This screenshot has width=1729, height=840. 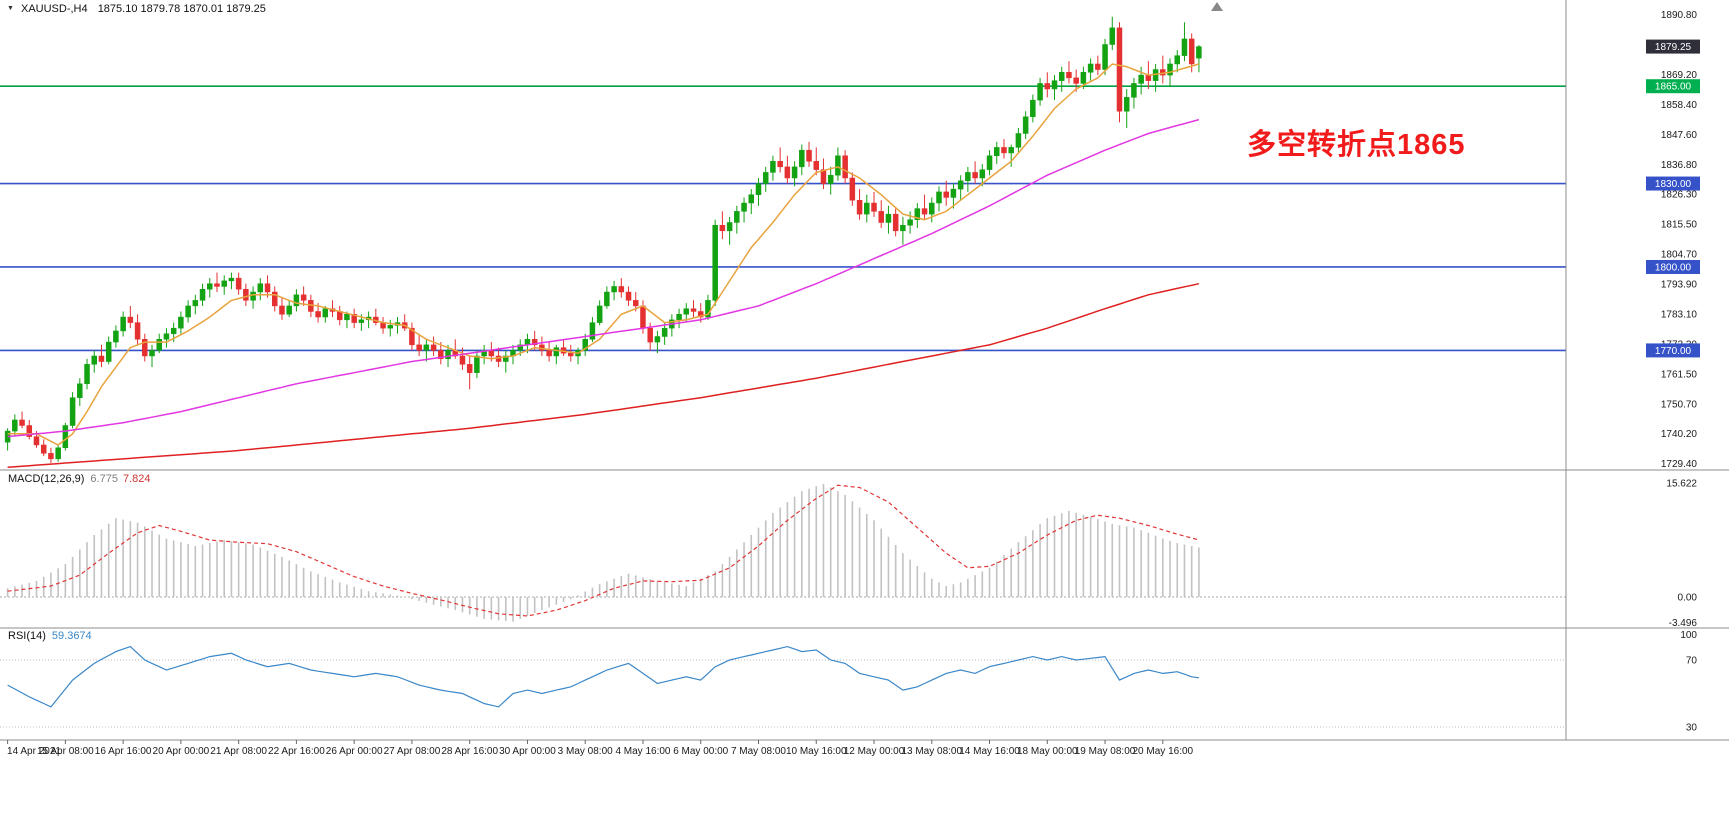 I want to click on chart-shift-marker-icon, so click(x=1217, y=6).